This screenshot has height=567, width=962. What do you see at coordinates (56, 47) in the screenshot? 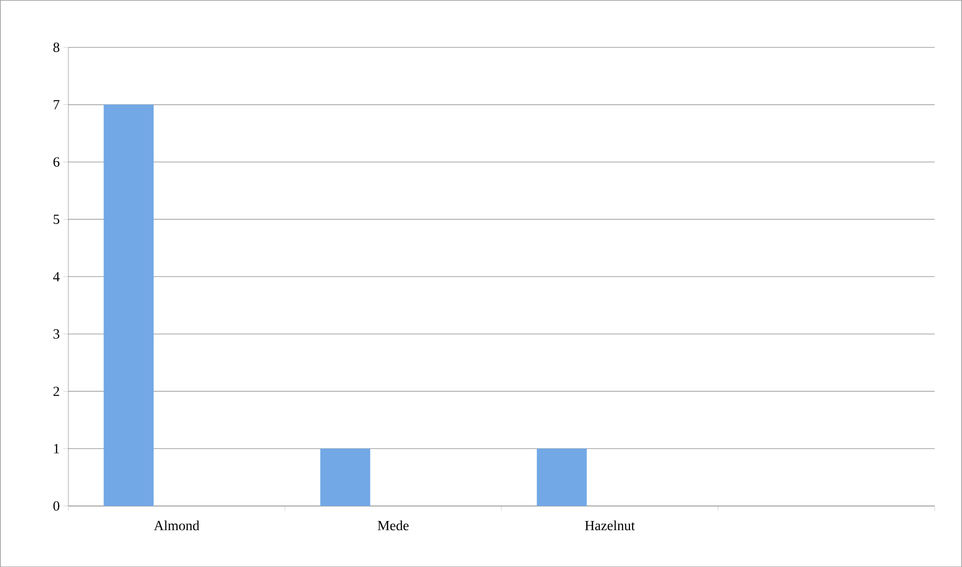
I see `y-tick-label: 8` at bounding box center [56, 47].